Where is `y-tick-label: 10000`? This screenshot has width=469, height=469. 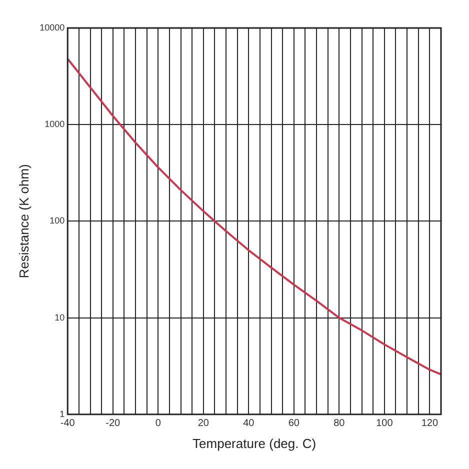
y-tick-label: 10000 is located at coordinates (52, 27).